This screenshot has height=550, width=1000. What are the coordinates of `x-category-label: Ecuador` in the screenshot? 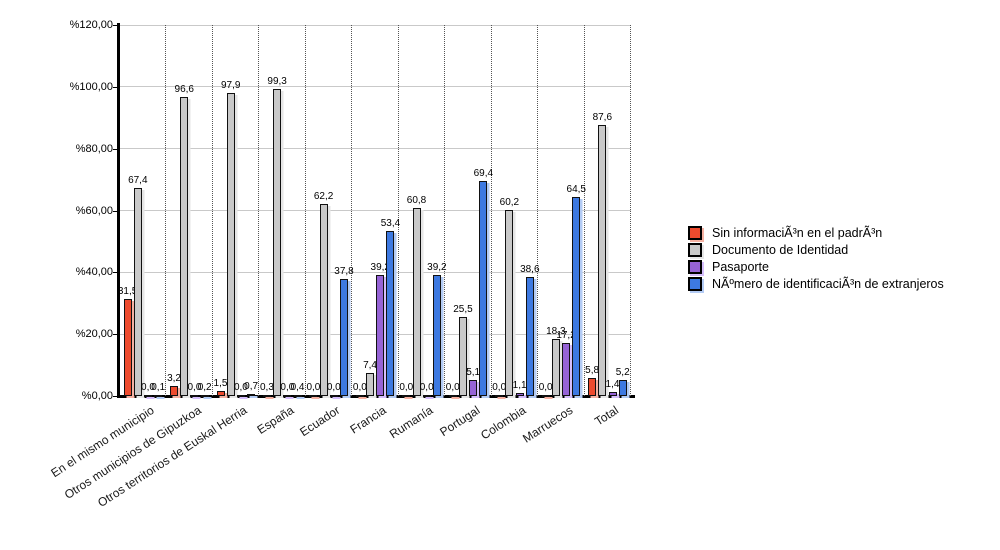 It's located at (320, 421).